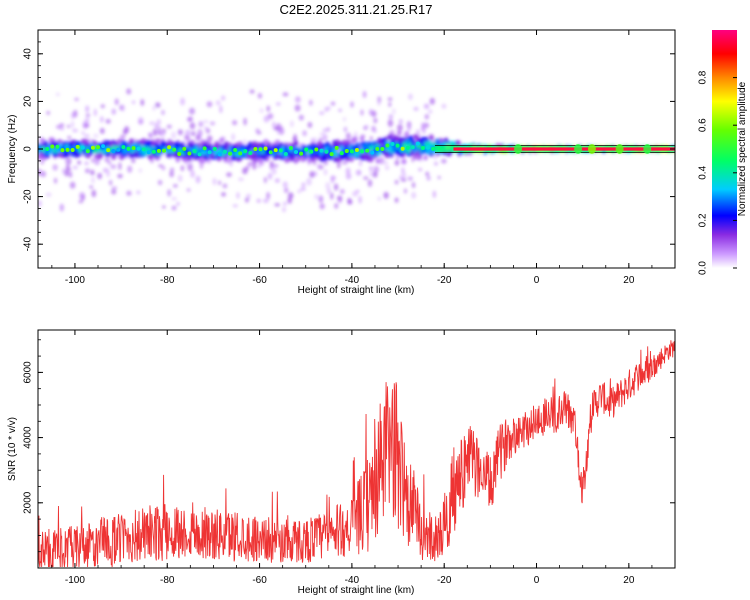 The width and height of the screenshot is (750, 600). I want to click on colorbar-ticks: 0.0 0.2 0.4 0.6 0.8, so click(717, 172).